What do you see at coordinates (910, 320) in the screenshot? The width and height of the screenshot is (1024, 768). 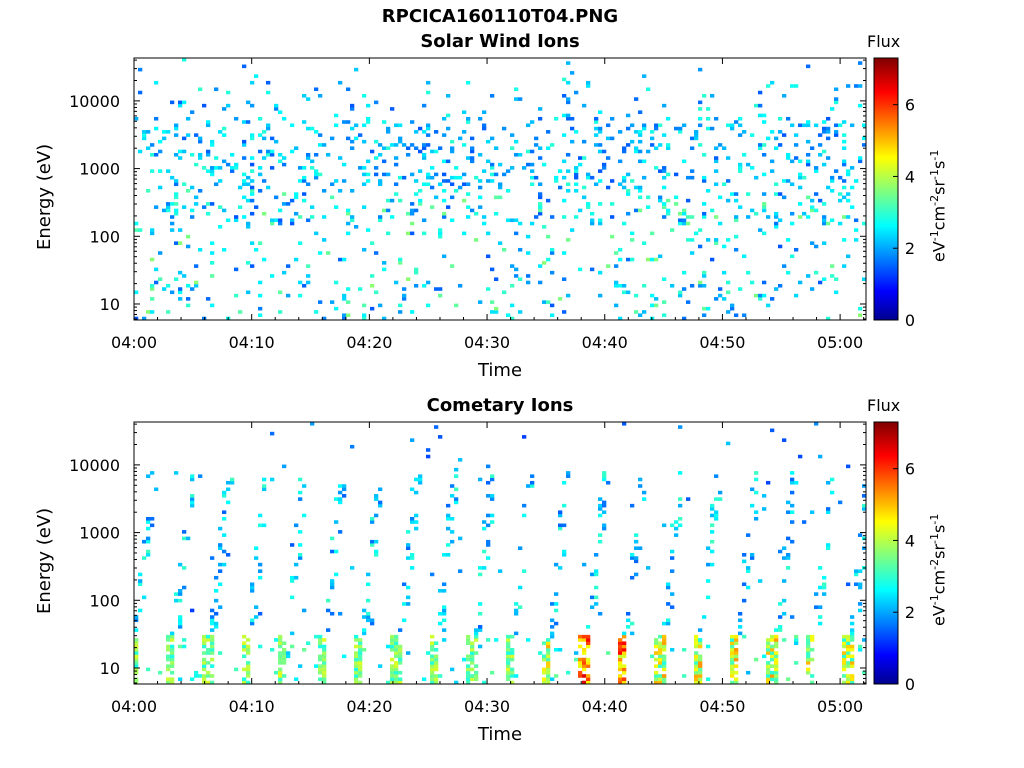 I see `colorbar-tick-label: 0` at bounding box center [910, 320].